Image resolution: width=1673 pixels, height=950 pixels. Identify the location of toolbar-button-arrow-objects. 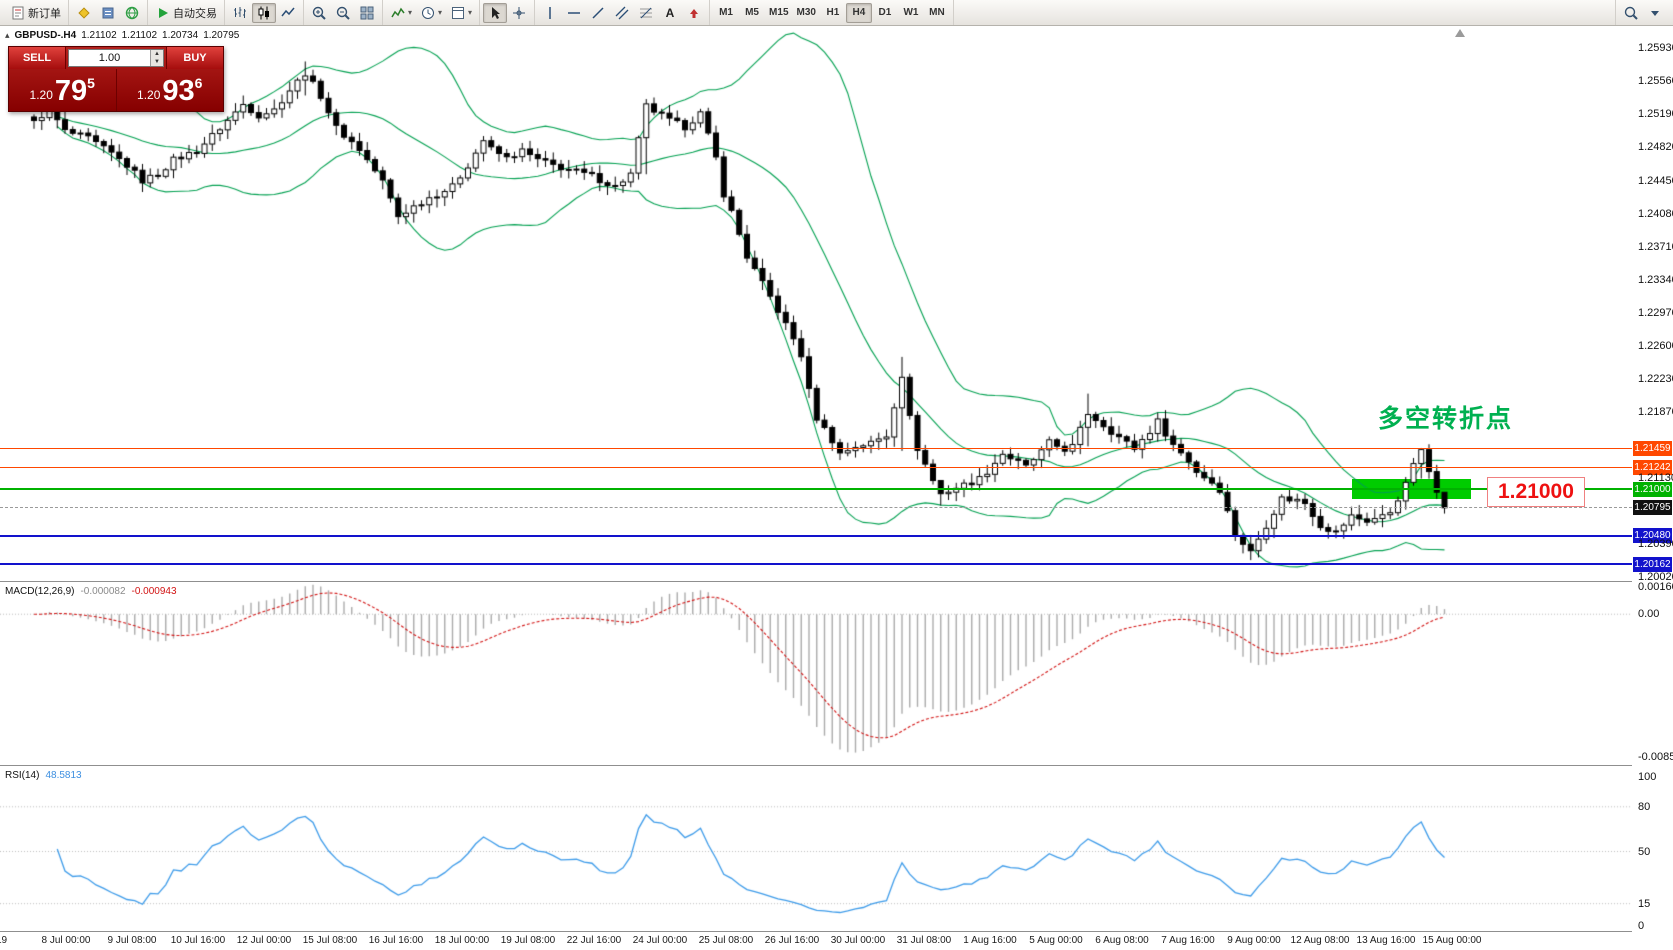
(694, 13).